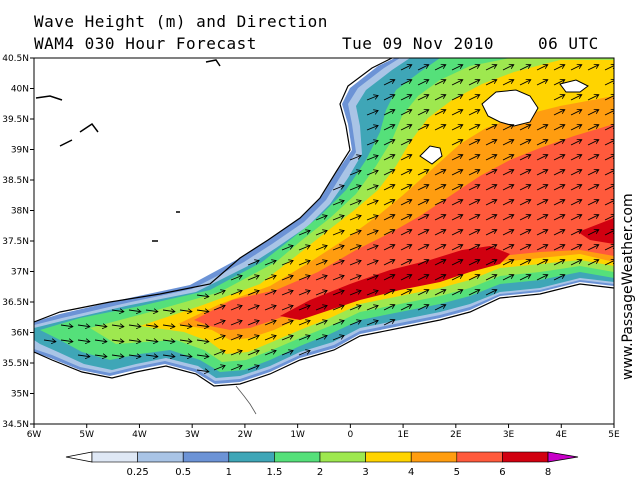 The height and width of the screenshot is (480, 640). Describe the element at coordinates (574, 86) in the screenshot. I see `island-menorca` at that location.